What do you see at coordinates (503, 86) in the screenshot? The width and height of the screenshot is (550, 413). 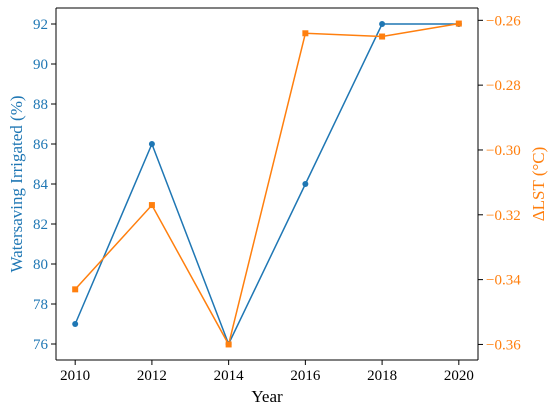 I see `y-right-tick-label: −0.28` at bounding box center [503, 86].